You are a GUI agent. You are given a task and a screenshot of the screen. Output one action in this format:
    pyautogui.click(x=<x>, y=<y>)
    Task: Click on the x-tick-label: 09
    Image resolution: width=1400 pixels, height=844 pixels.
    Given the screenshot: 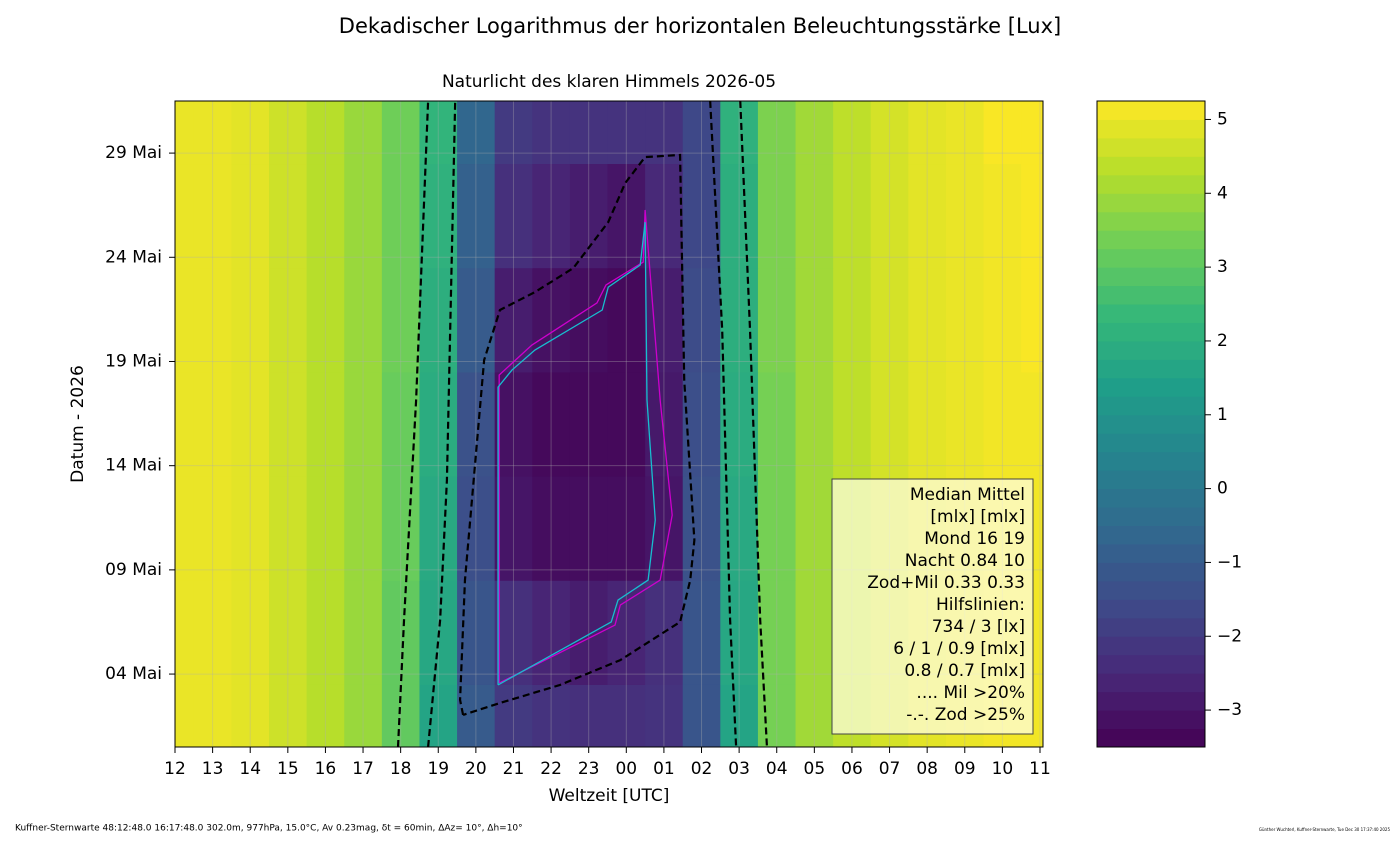 What is the action you would take?
    pyautogui.click(x=965, y=769)
    